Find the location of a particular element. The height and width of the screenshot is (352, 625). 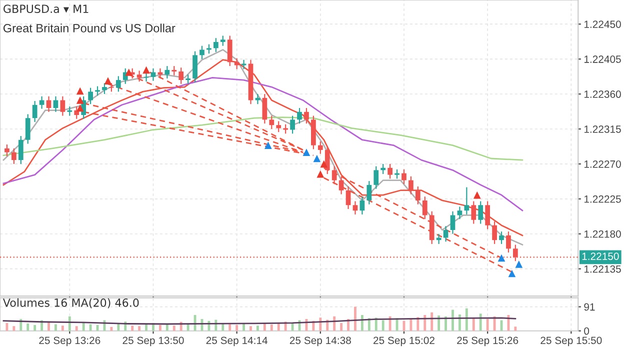

y-tick-label: 91 is located at coordinates (589, 307).